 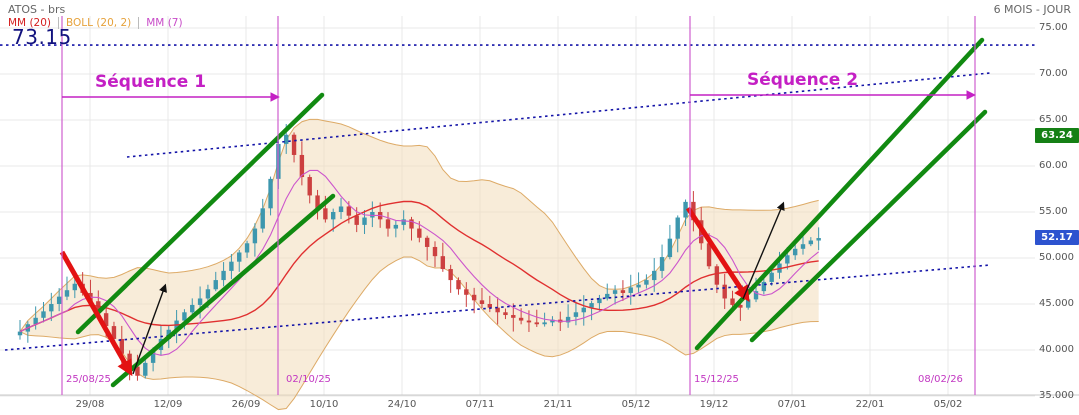 I want to click on x-axis-label: 07/11, so click(x=480, y=404).